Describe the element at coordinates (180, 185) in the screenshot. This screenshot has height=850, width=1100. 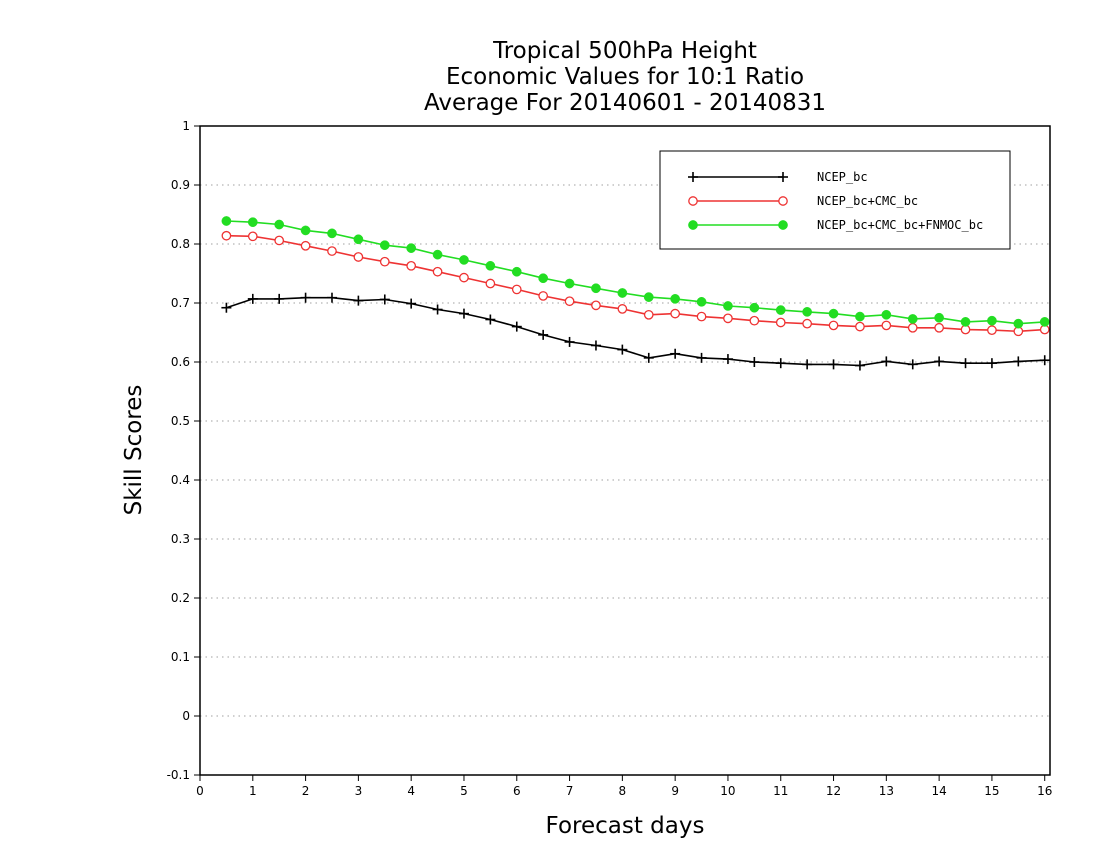
I see `y-tick-label: 0.9` at that location.